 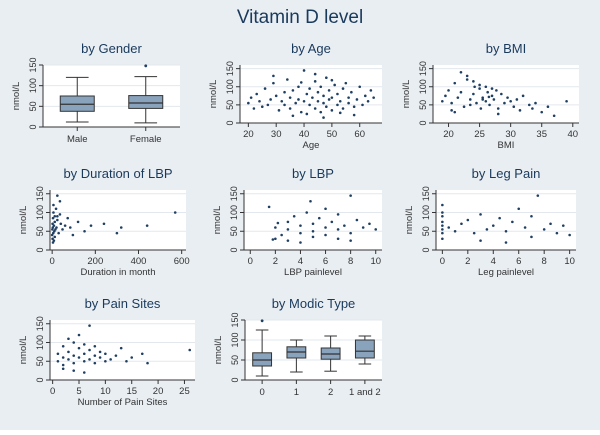 I want to click on panel-title: by Duration of LBP, so click(x=117, y=173).